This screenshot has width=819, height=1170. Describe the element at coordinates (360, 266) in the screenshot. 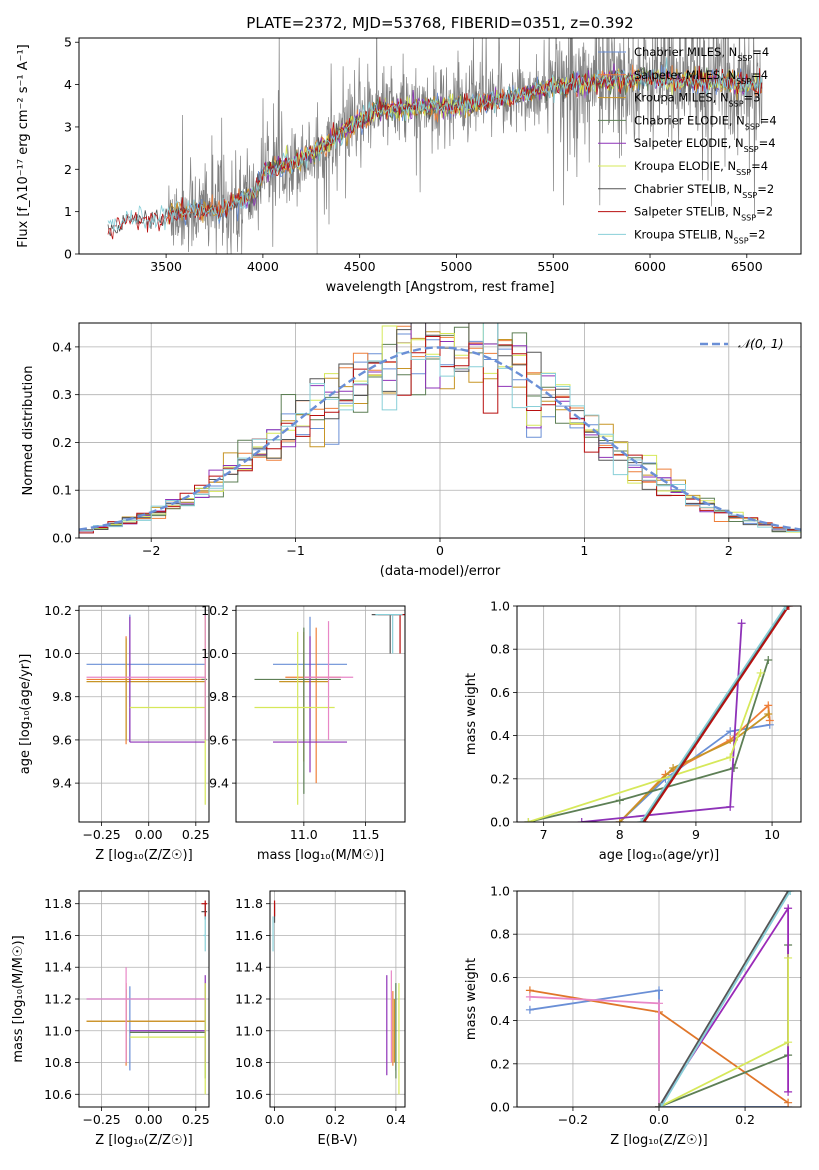

I see `tick-label-x: 4500` at that location.